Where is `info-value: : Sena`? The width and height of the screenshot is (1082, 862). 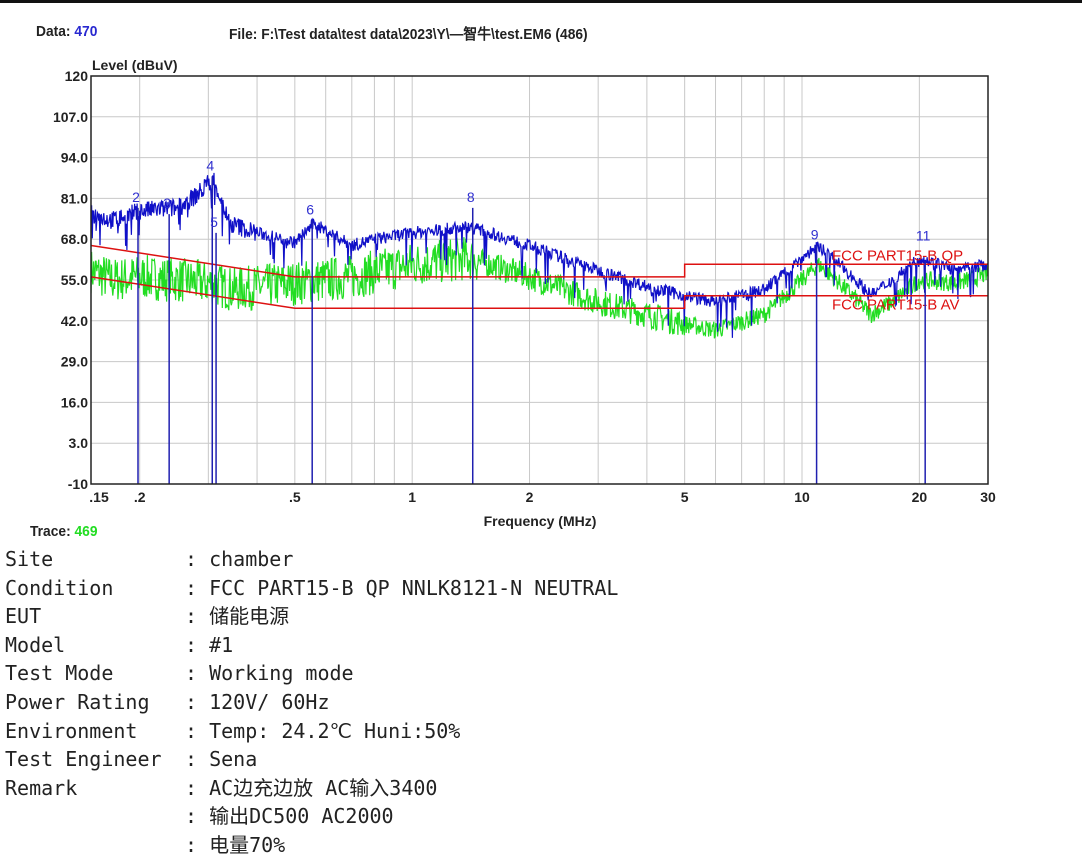 info-value: : Sena is located at coordinates (221, 759).